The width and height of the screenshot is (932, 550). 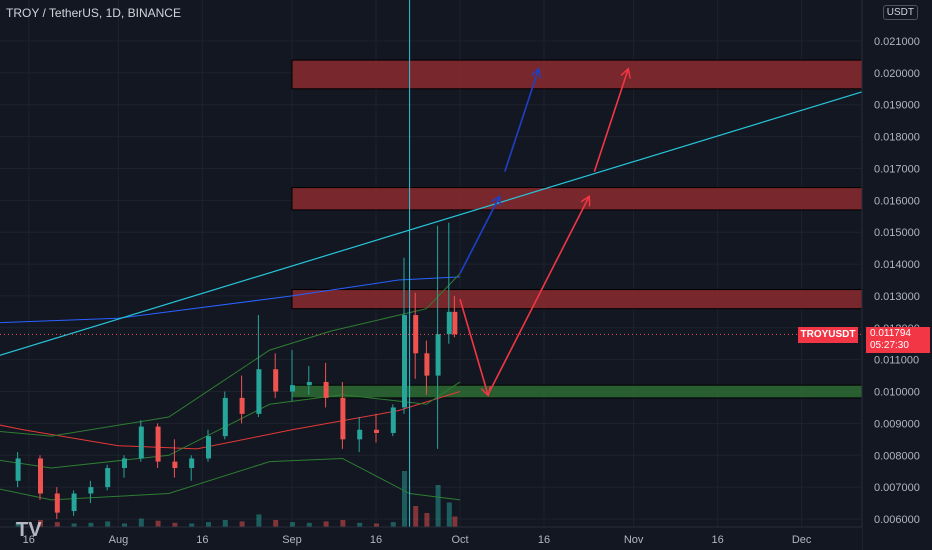 I want to click on y-tick-label: 0.014000, so click(x=897, y=265).